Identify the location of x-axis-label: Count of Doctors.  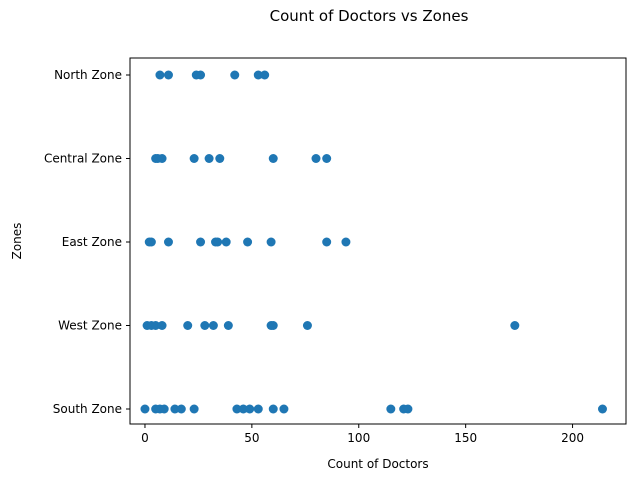
(377, 464).